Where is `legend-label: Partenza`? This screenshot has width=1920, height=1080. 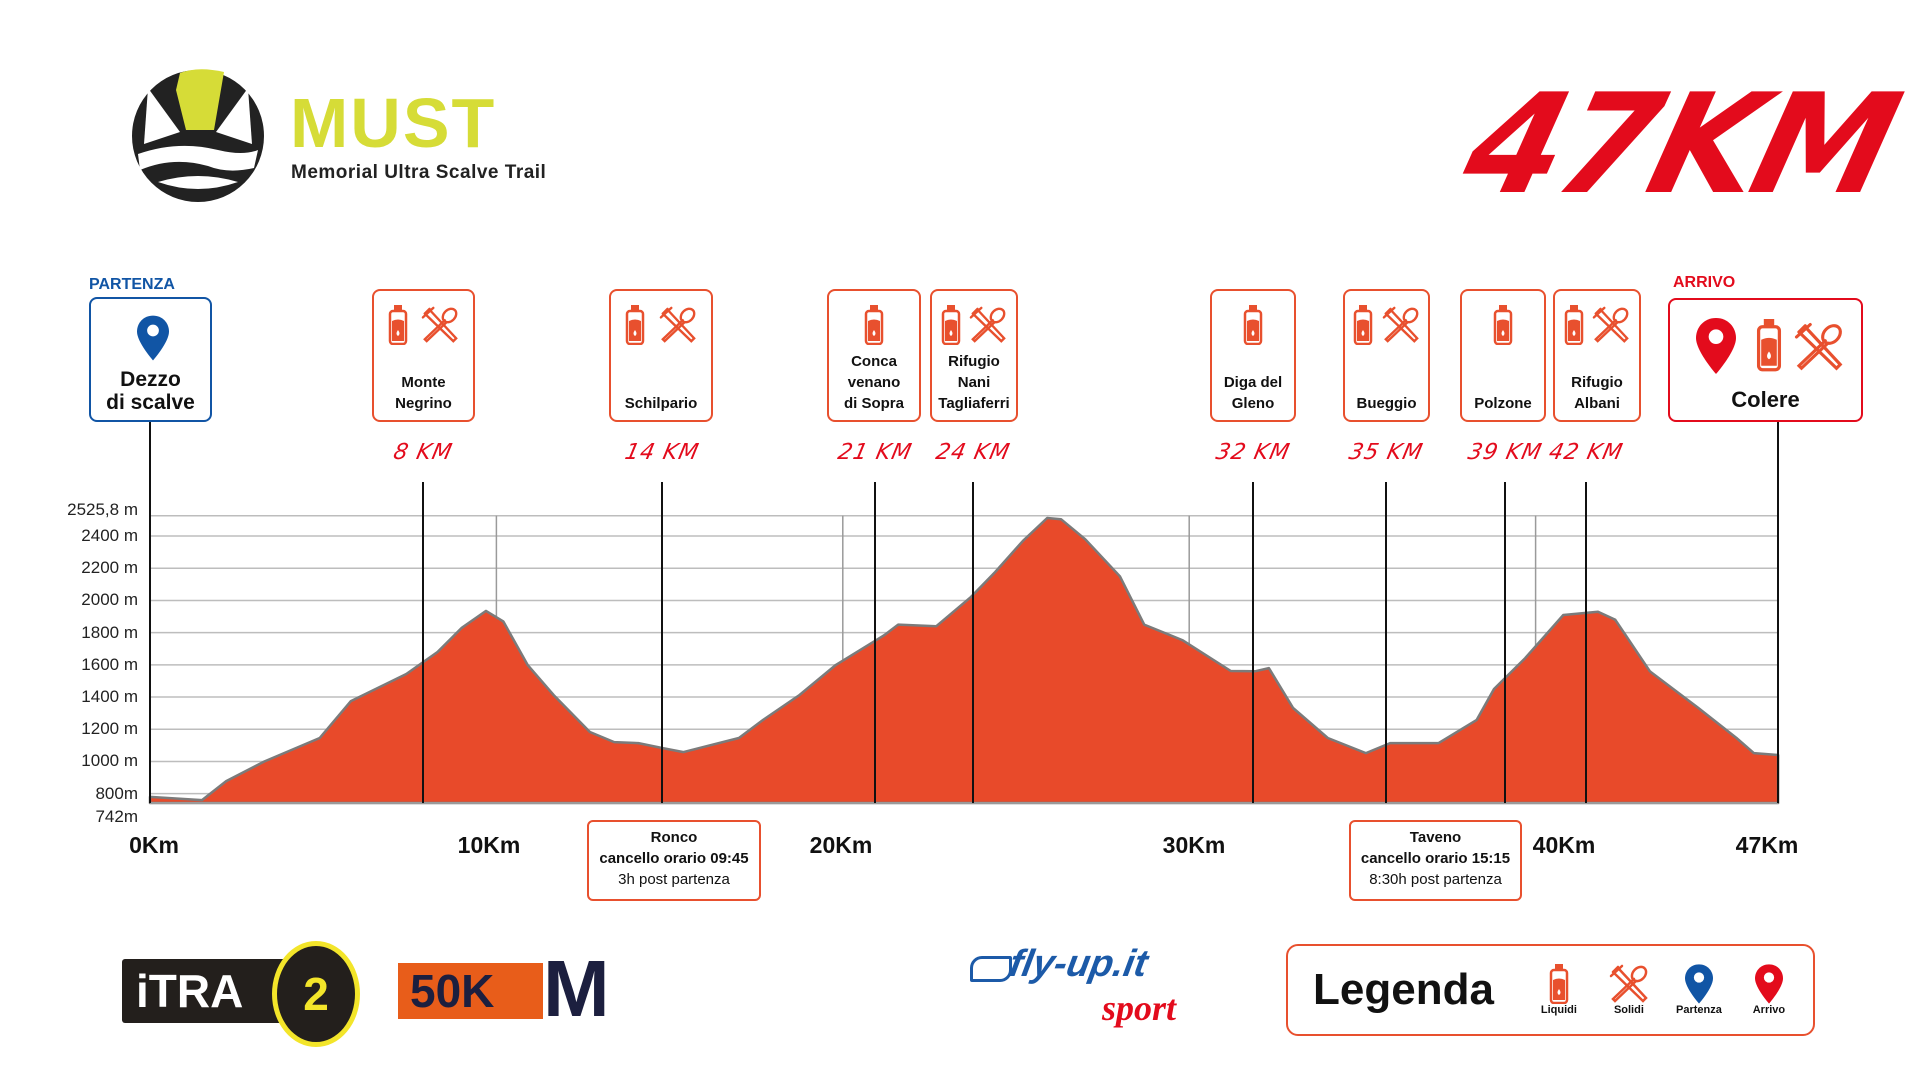 legend-label: Partenza is located at coordinates (1698, 1010).